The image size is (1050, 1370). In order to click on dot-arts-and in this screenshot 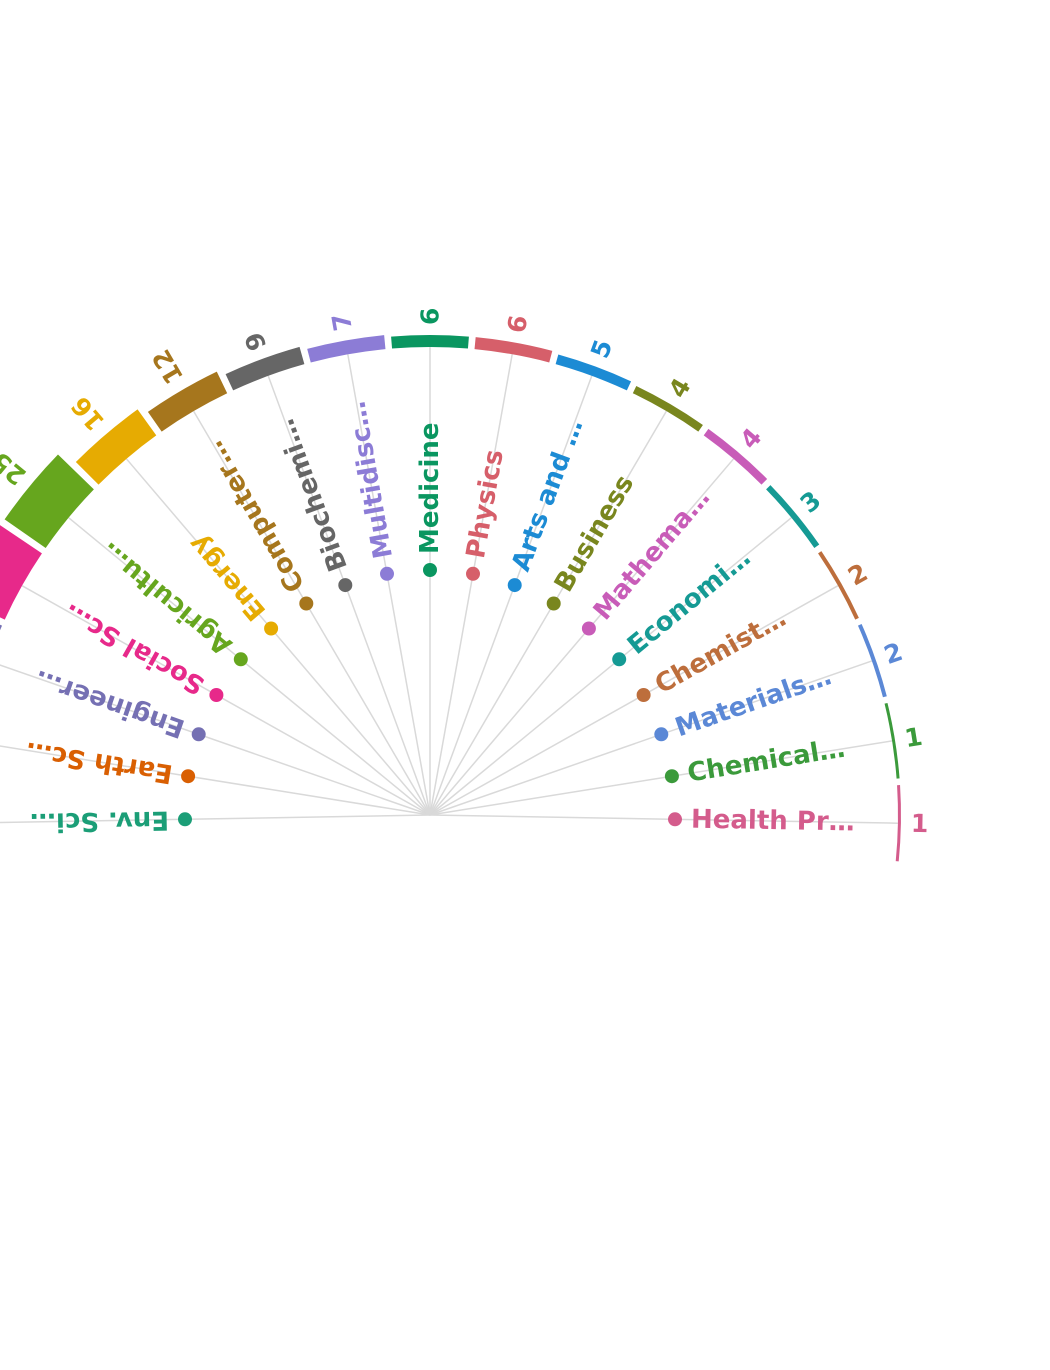, I will do `click(514, 585)`.